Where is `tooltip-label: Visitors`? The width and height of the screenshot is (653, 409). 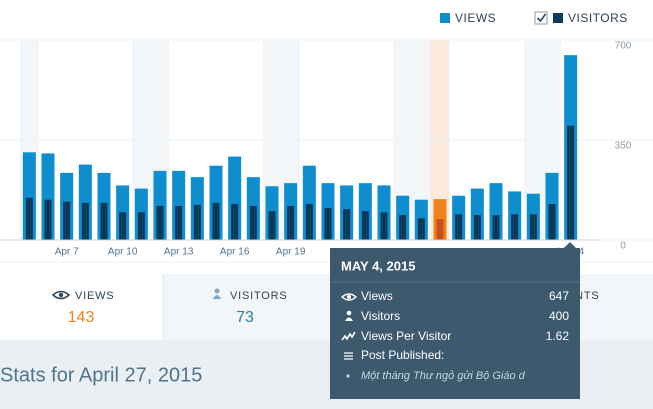
tooltip-label: Visitors is located at coordinates (380, 316).